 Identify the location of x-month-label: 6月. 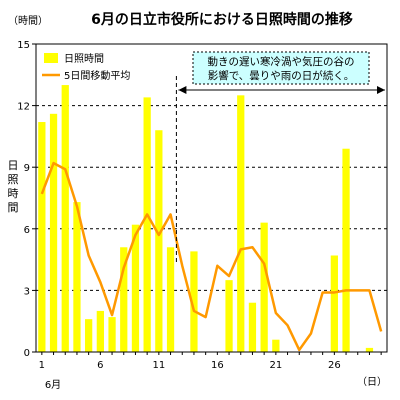
(53, 385).